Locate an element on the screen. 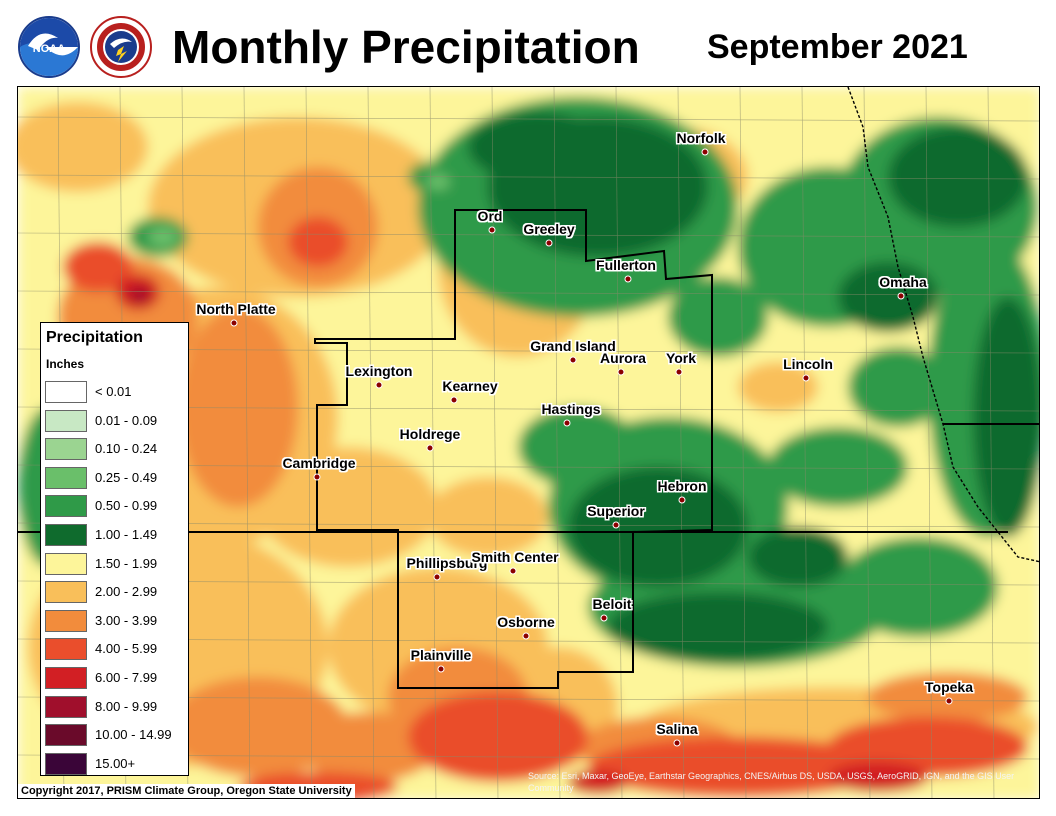 This screenshot has width=1056, height=816. legend-label: 15.00+ is located at coordinates (115, 763).